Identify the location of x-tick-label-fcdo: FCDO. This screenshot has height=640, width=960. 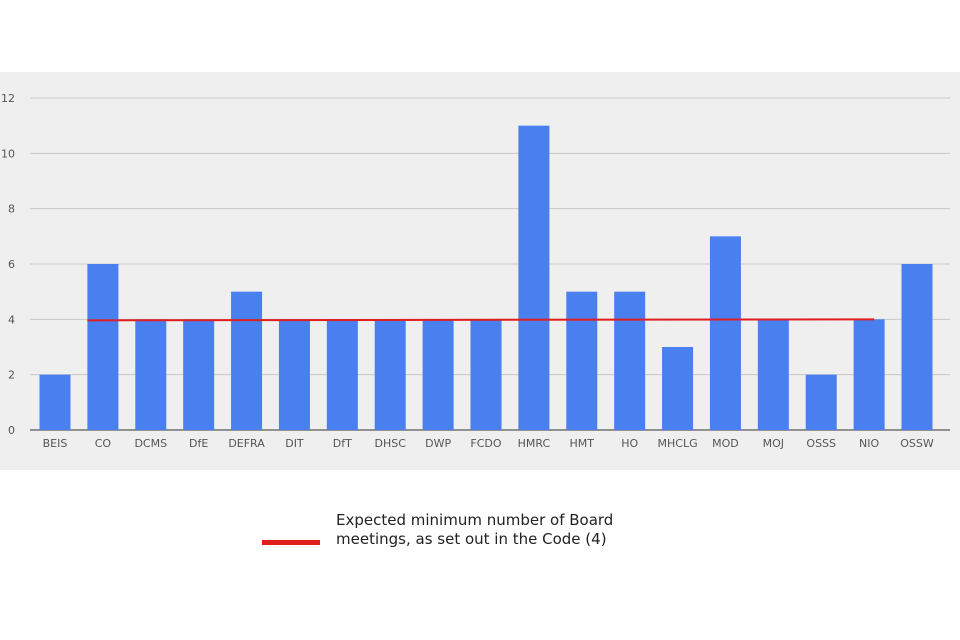
(485, 443).